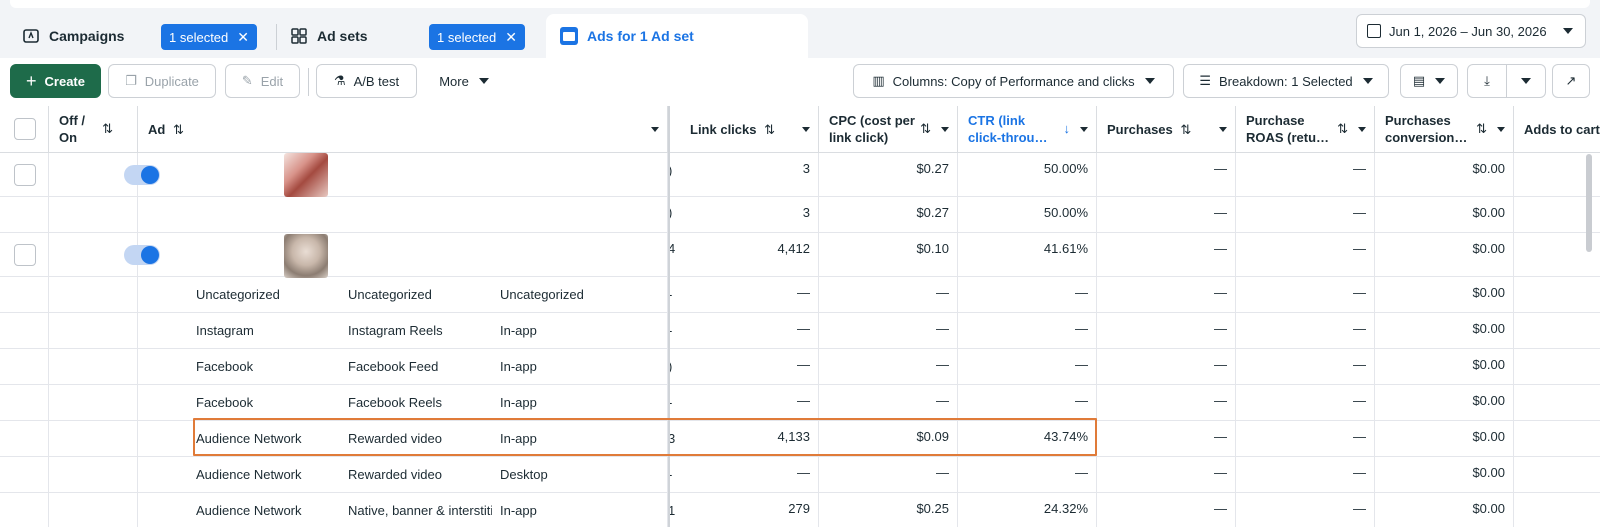  I want to click on header-ad: Ad ⇅, so click(403, 129).